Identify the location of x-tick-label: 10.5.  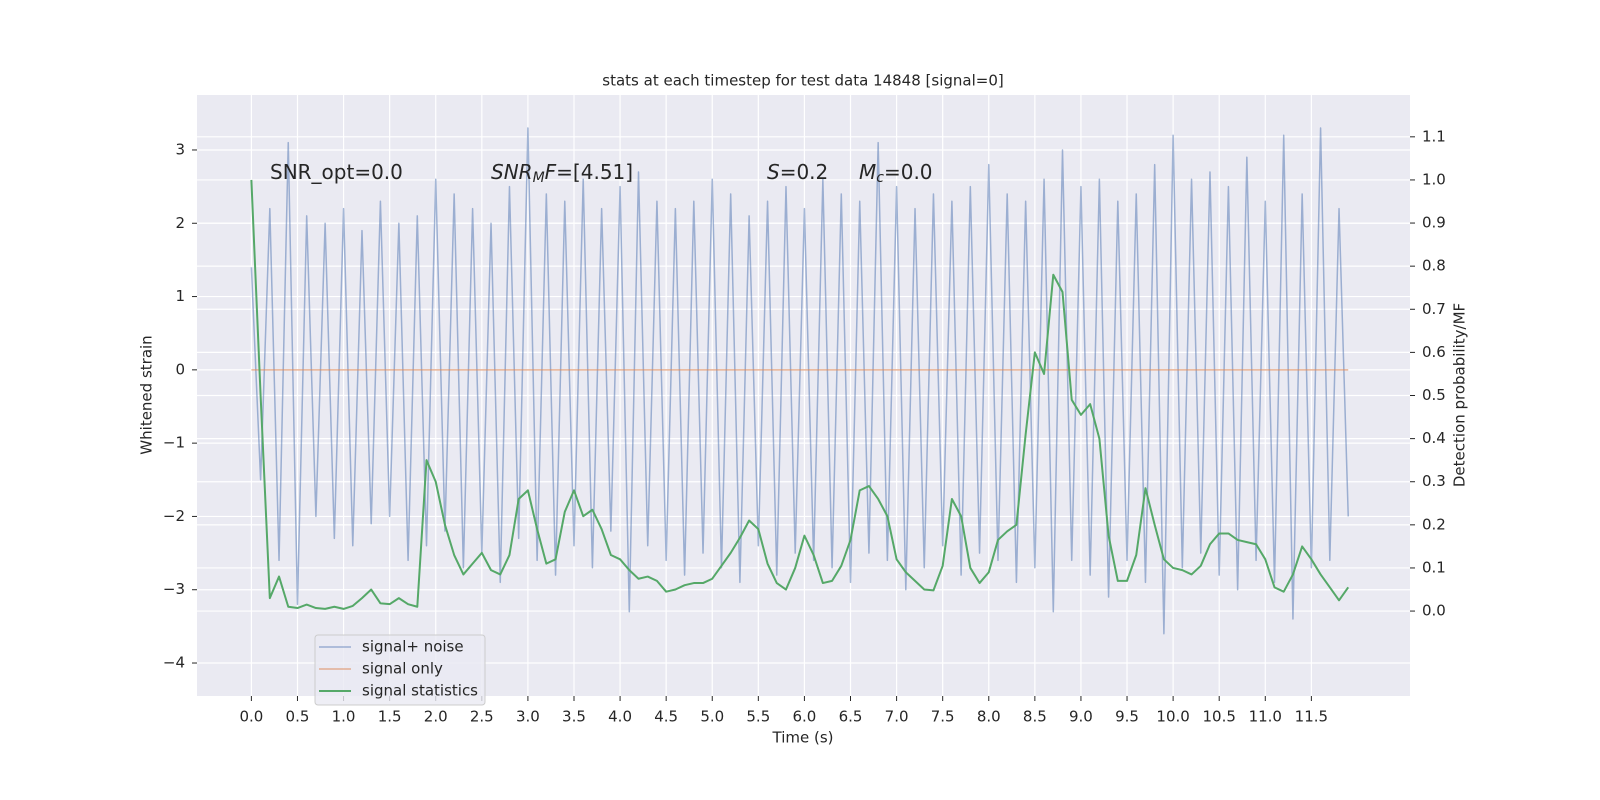
(1218, 717).